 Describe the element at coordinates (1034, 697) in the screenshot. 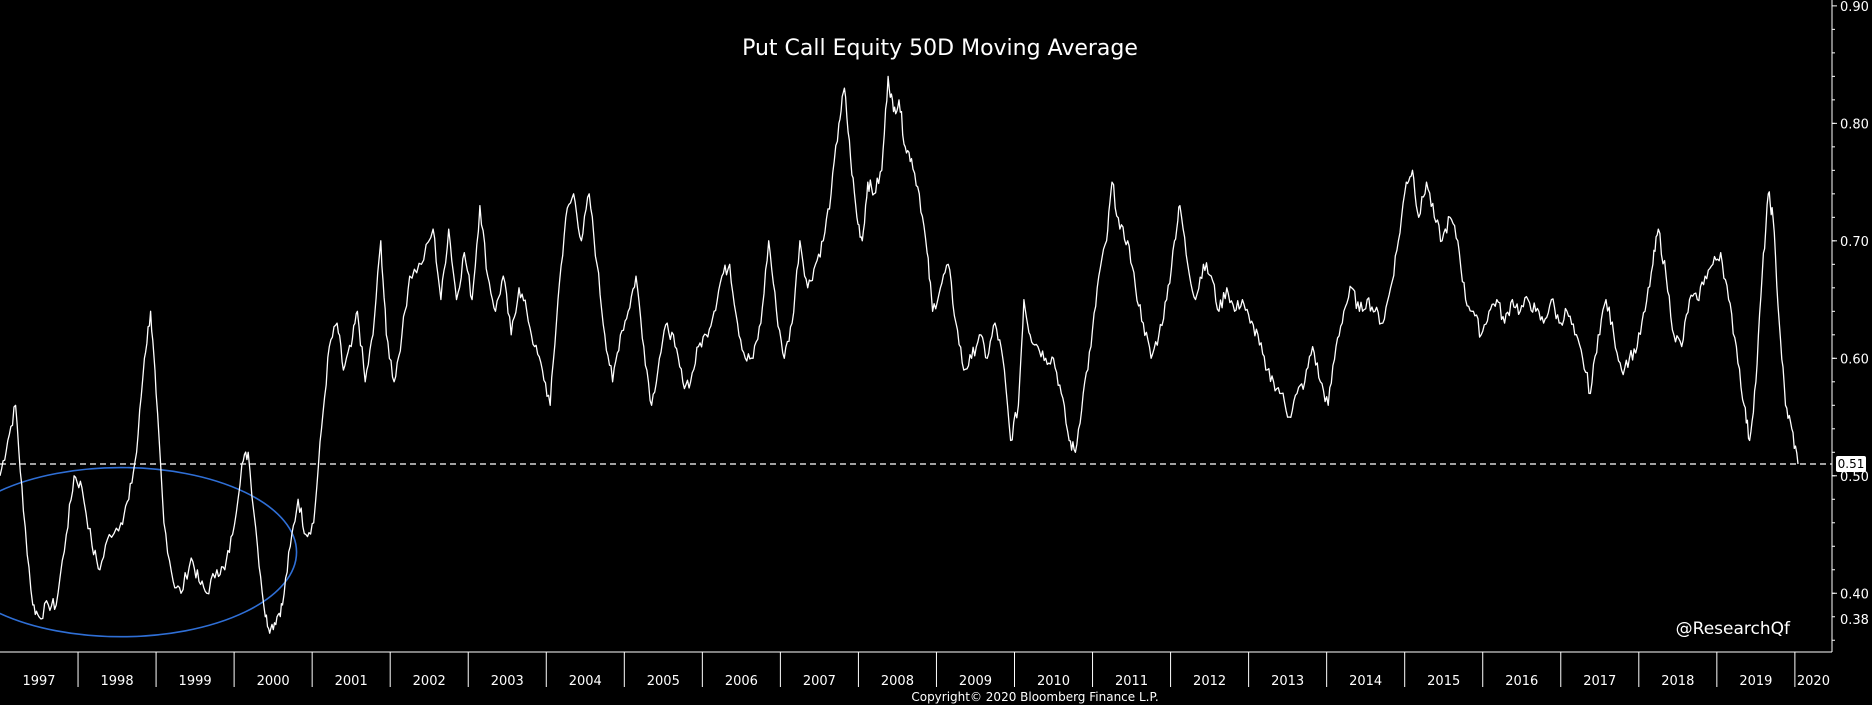

I see `copyright-text: Copyright© 2020 Bloomberg Finance L.P.` at that location.